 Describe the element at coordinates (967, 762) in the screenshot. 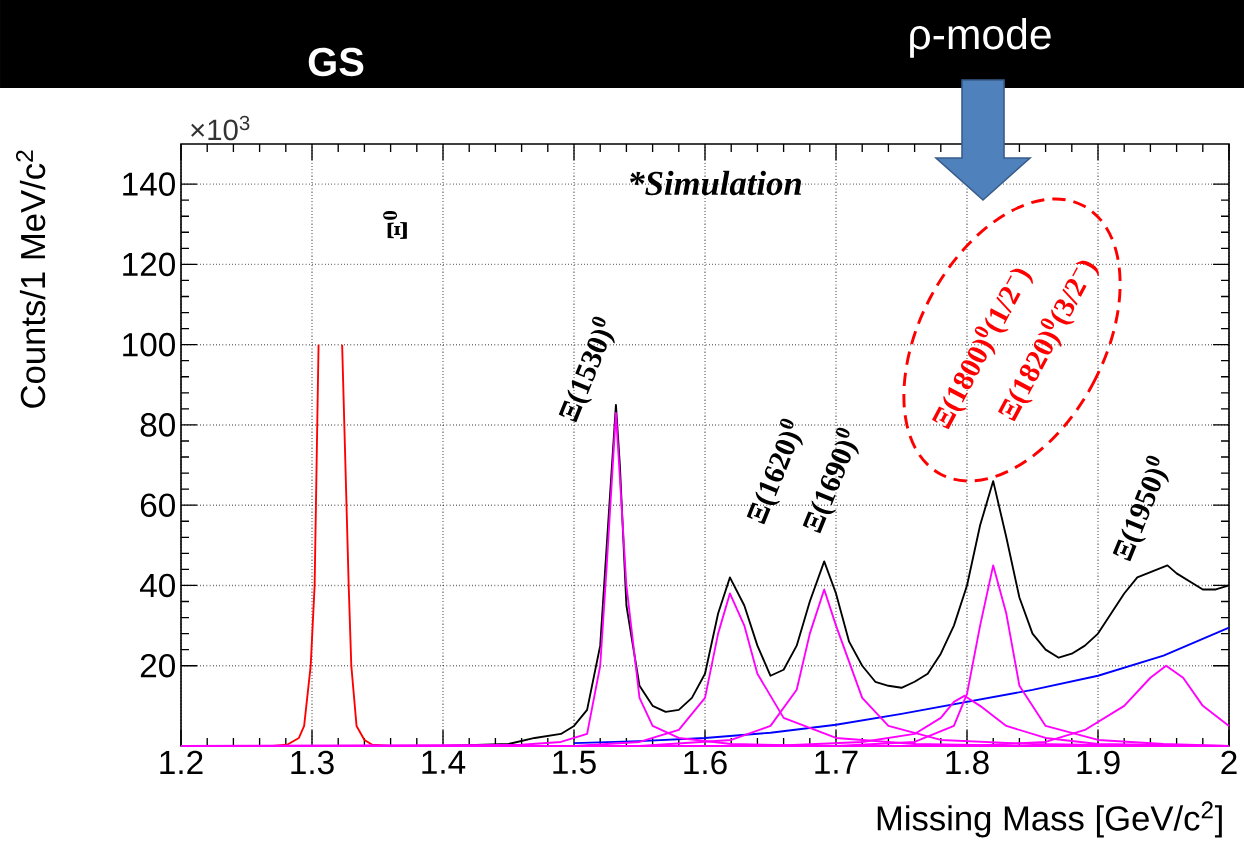

I see `x-tick-label: 1.8` at that location.